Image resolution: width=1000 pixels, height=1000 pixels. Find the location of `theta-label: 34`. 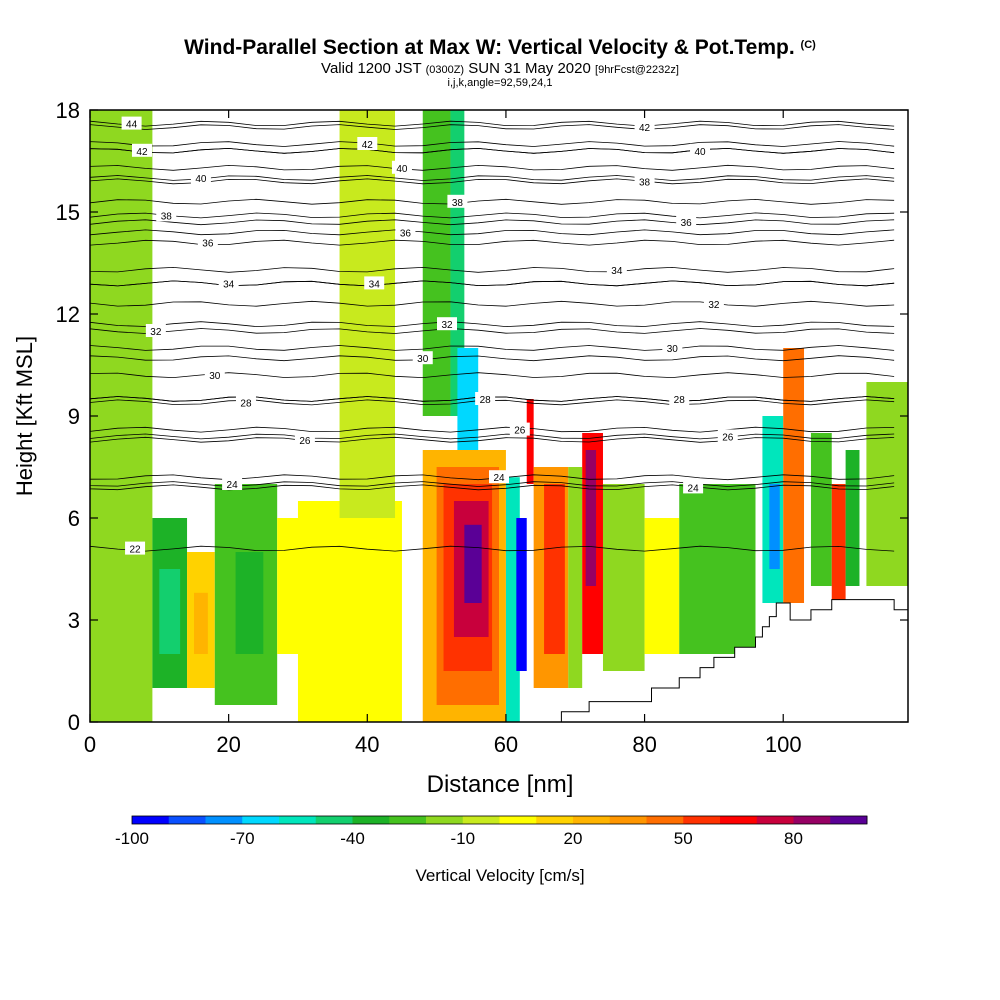

theta-label: 34 is located at coordinates (617, 271).